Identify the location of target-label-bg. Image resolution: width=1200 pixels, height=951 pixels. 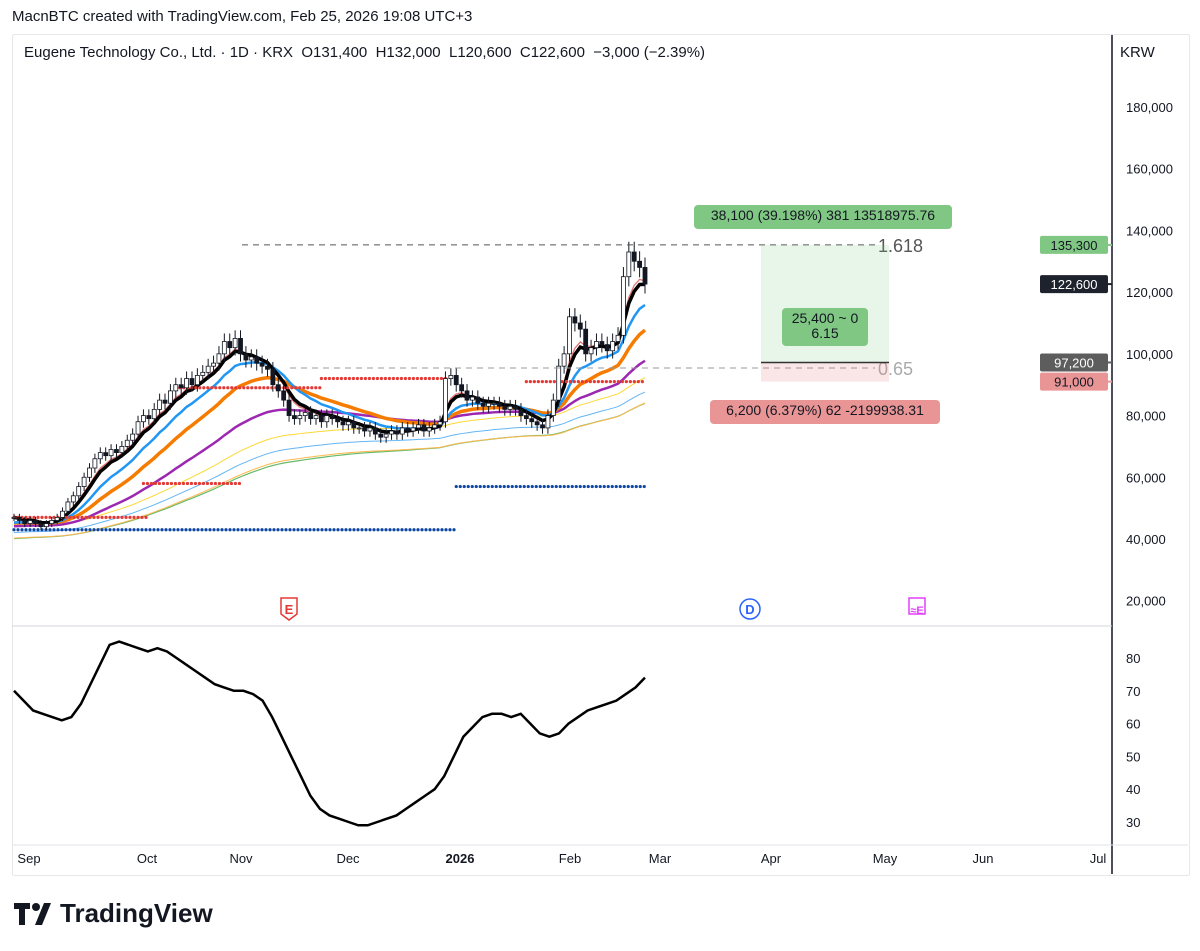
(823, 217).